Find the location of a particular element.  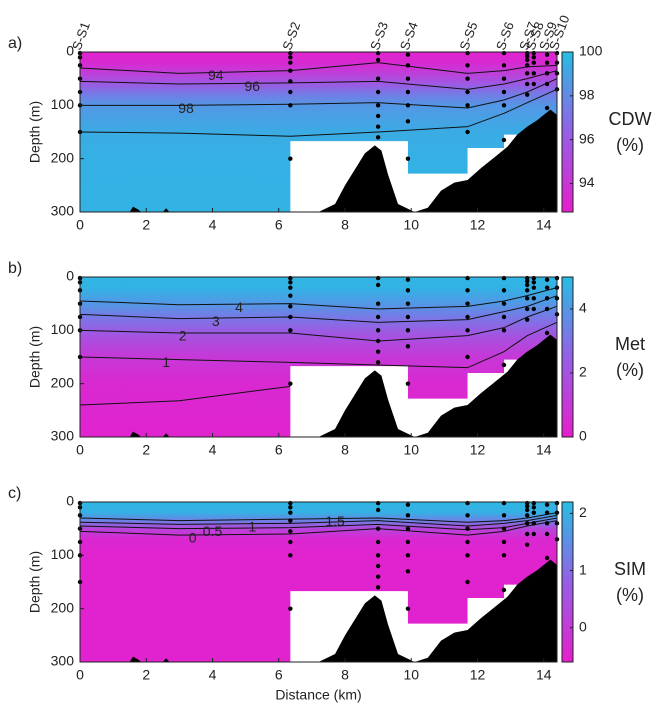

colorbar is located at coordinates (567, 357).